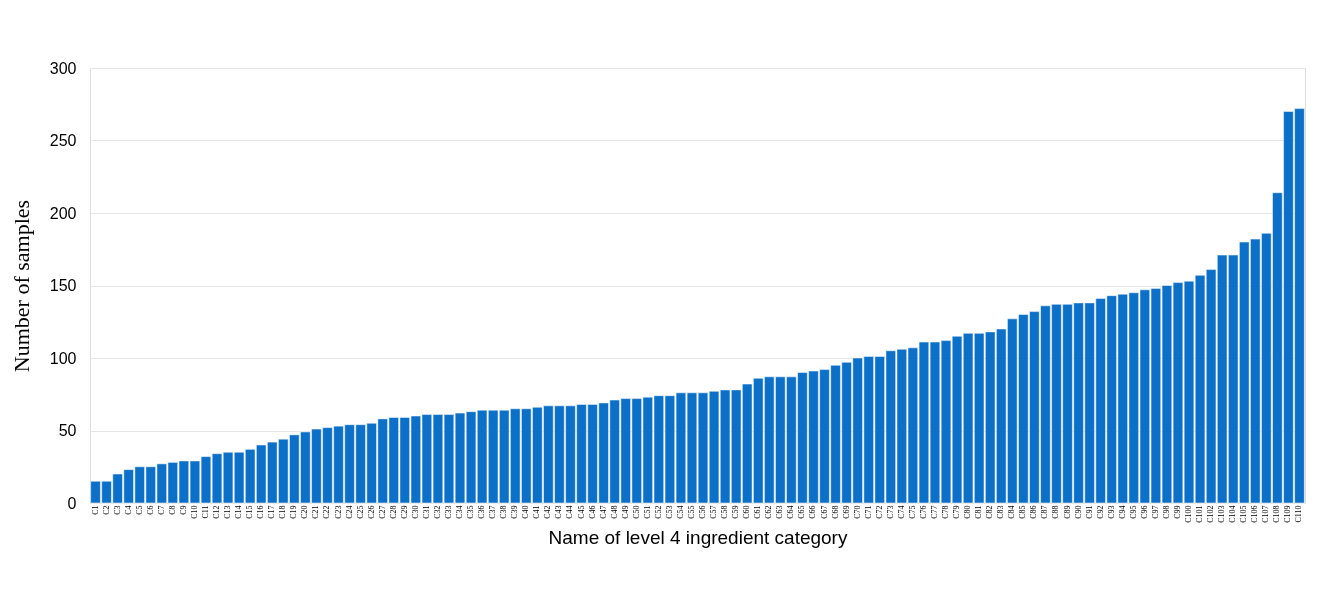 Image resolution: width=1321 pixels, height=598 pixels. Describe the element at coordinates (835, 512) in the screenshot. I see `x-tick-label: C68` at that location.